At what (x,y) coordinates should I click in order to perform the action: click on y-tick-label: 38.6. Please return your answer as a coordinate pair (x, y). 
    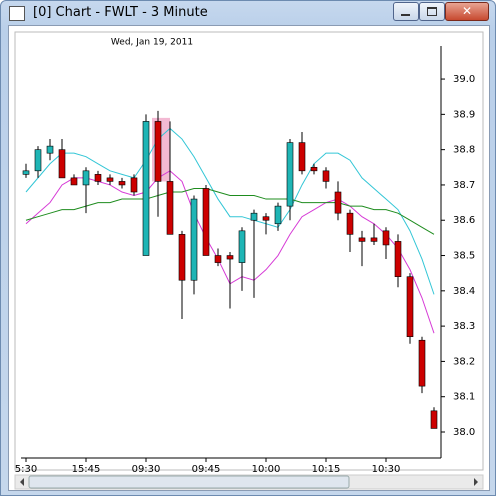
    Looking at the image, I should click on (464, 220).